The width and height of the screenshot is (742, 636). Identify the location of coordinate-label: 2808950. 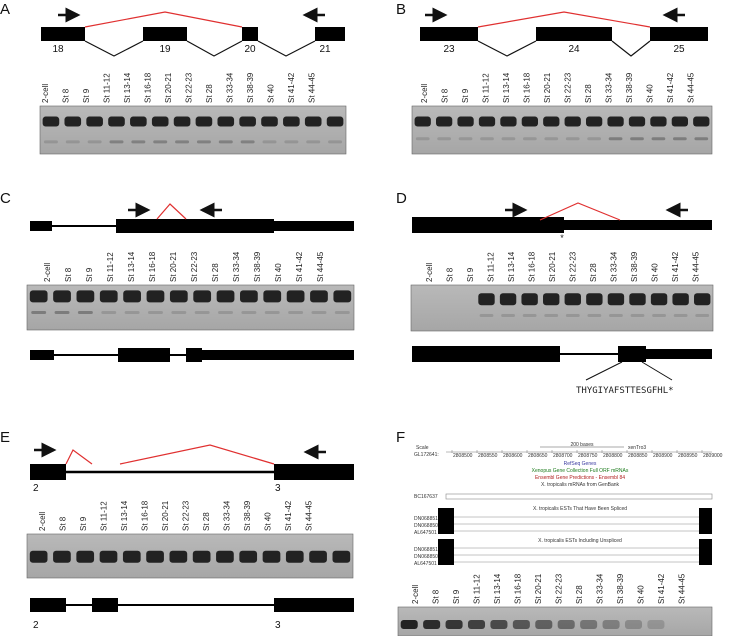
(688, 456).